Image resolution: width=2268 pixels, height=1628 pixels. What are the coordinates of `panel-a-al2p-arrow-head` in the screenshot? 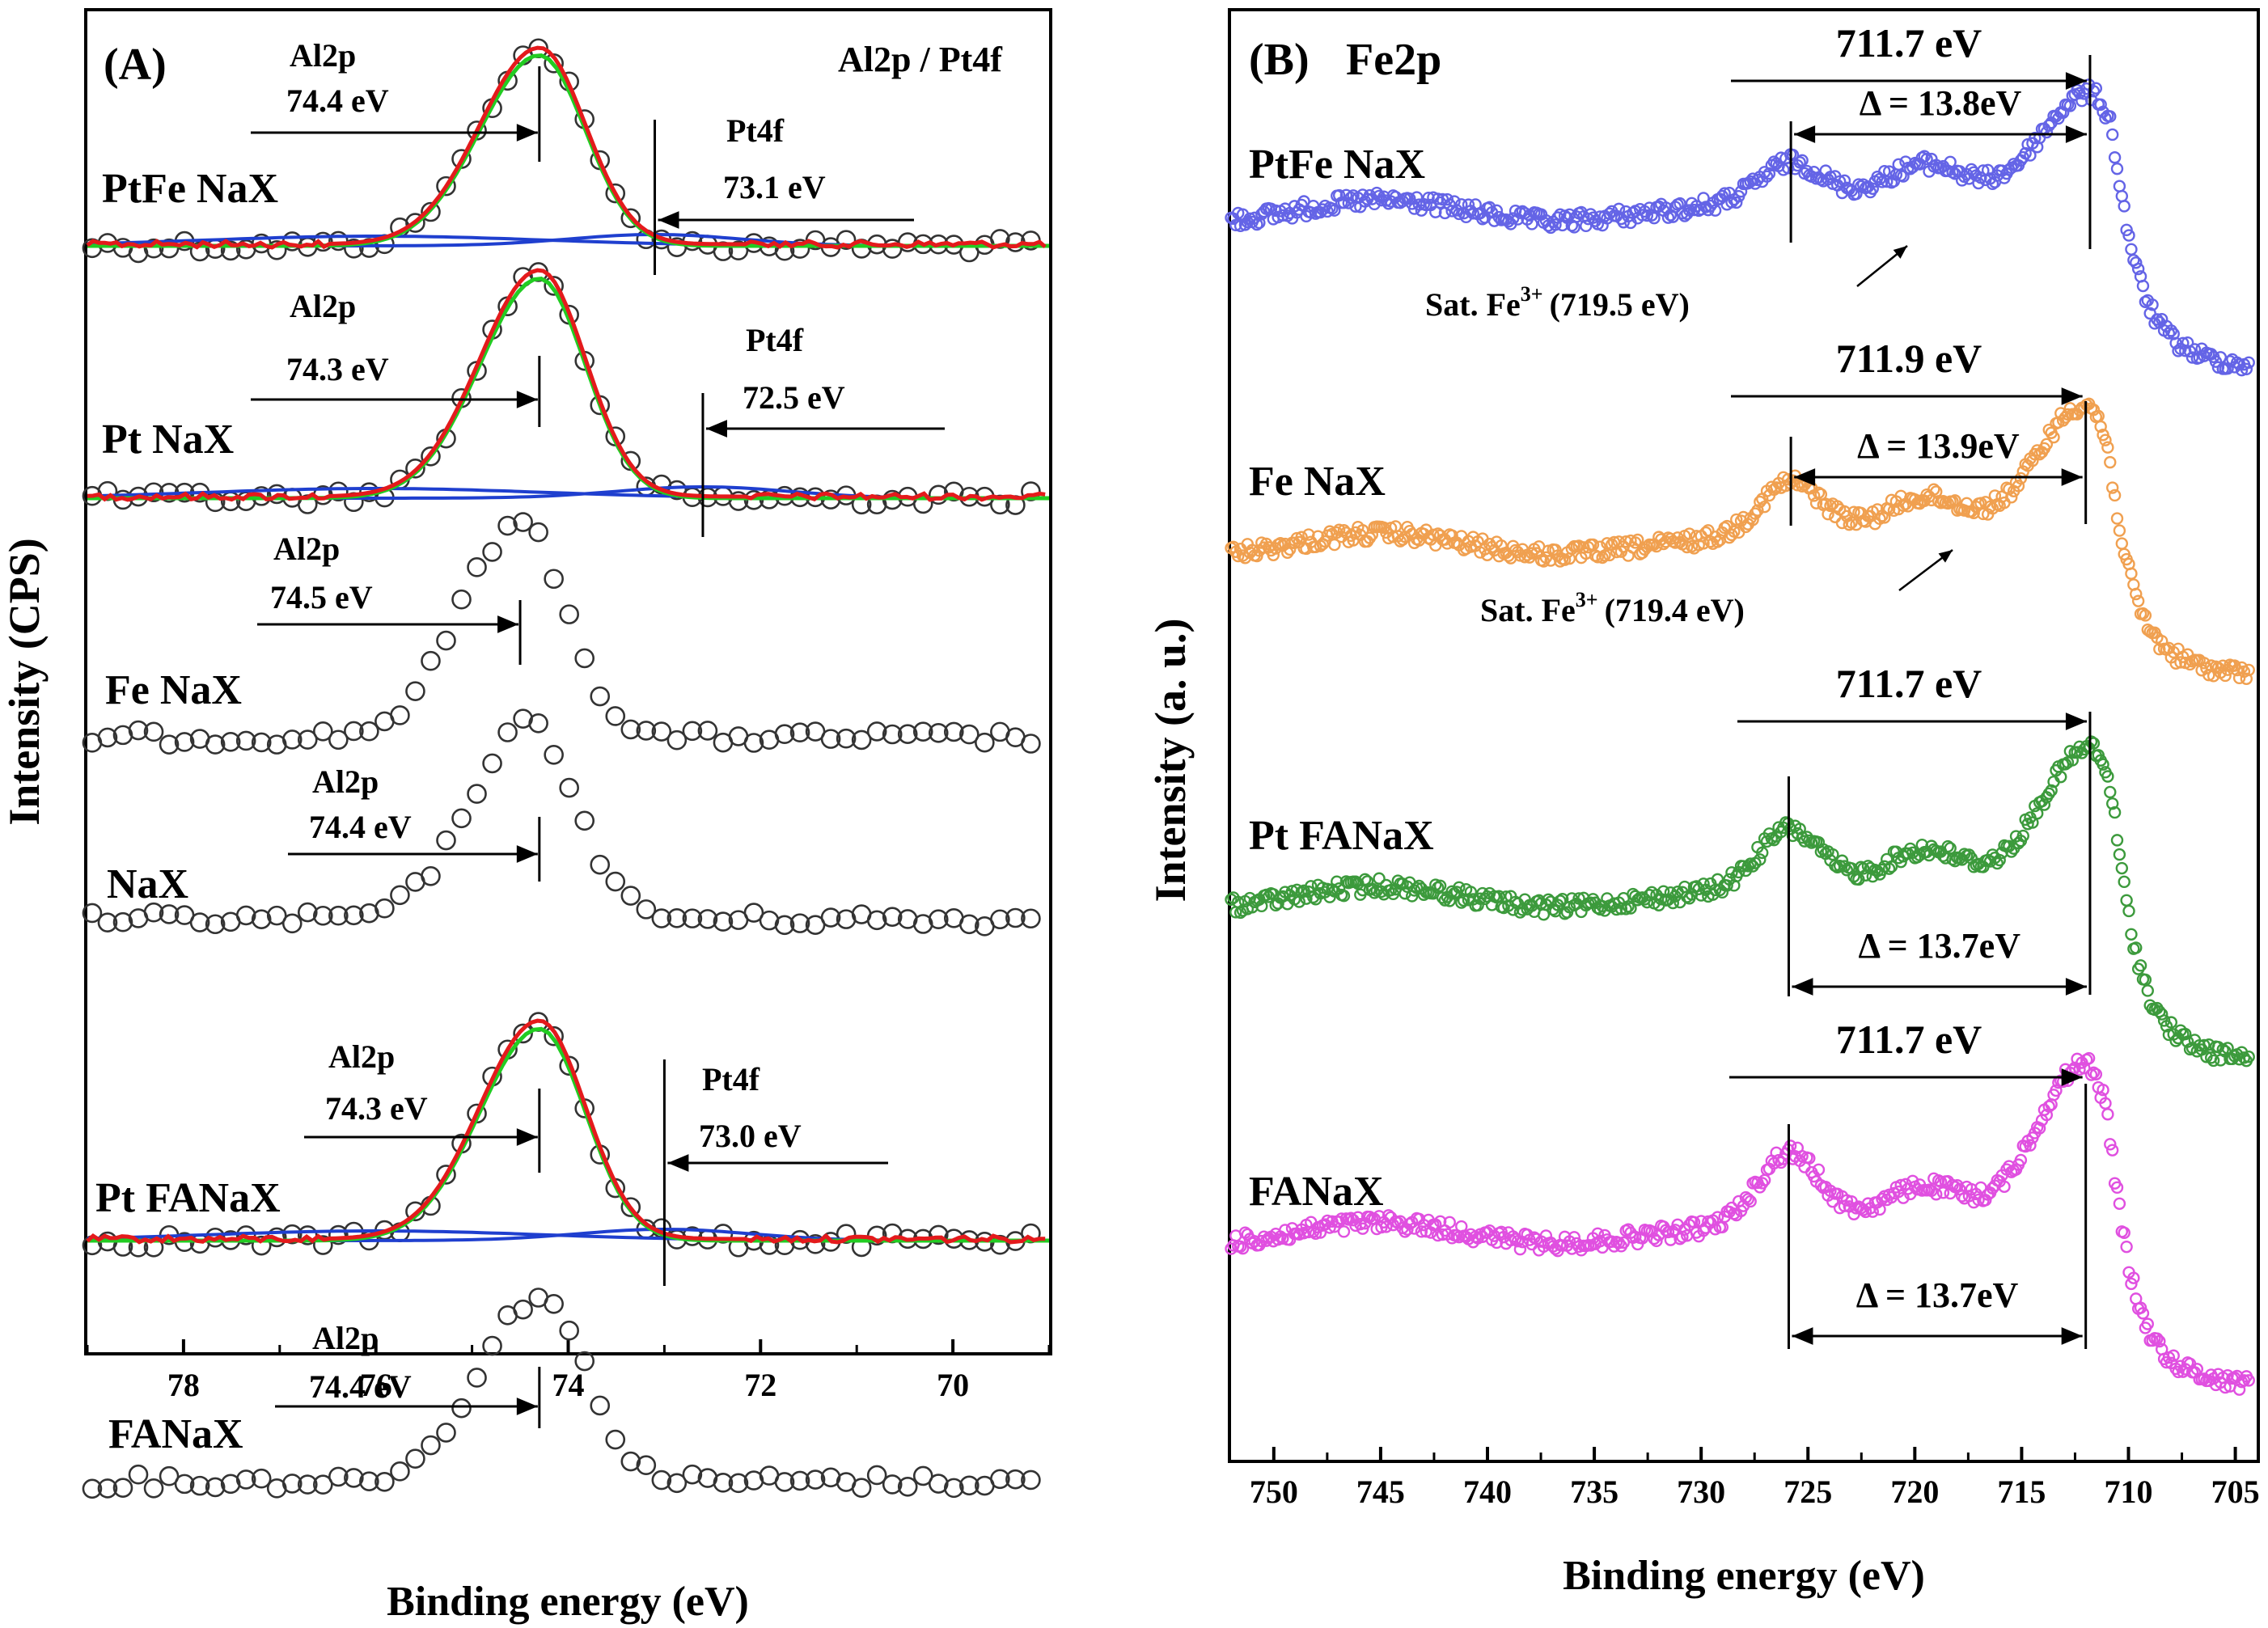 It's located at (527, 1406).